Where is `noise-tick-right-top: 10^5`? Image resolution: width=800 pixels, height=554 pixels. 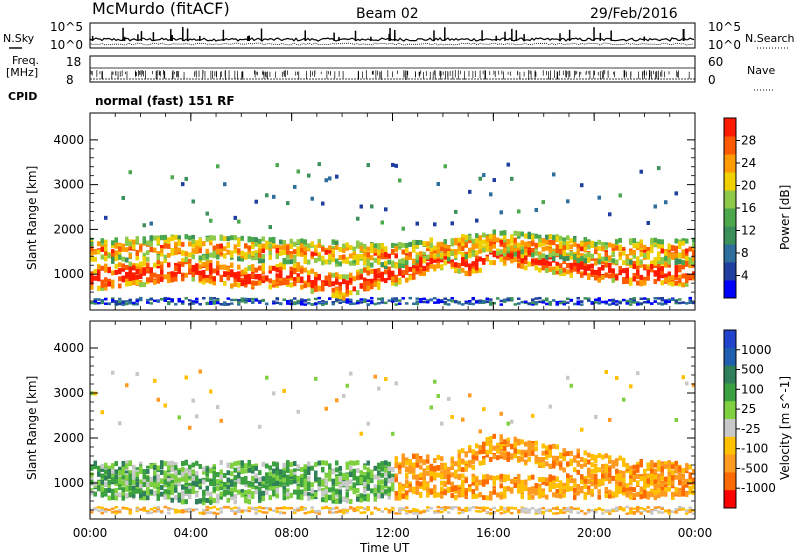 noise-tick-right-top: 10^5 is located at coordinates (724, 27).